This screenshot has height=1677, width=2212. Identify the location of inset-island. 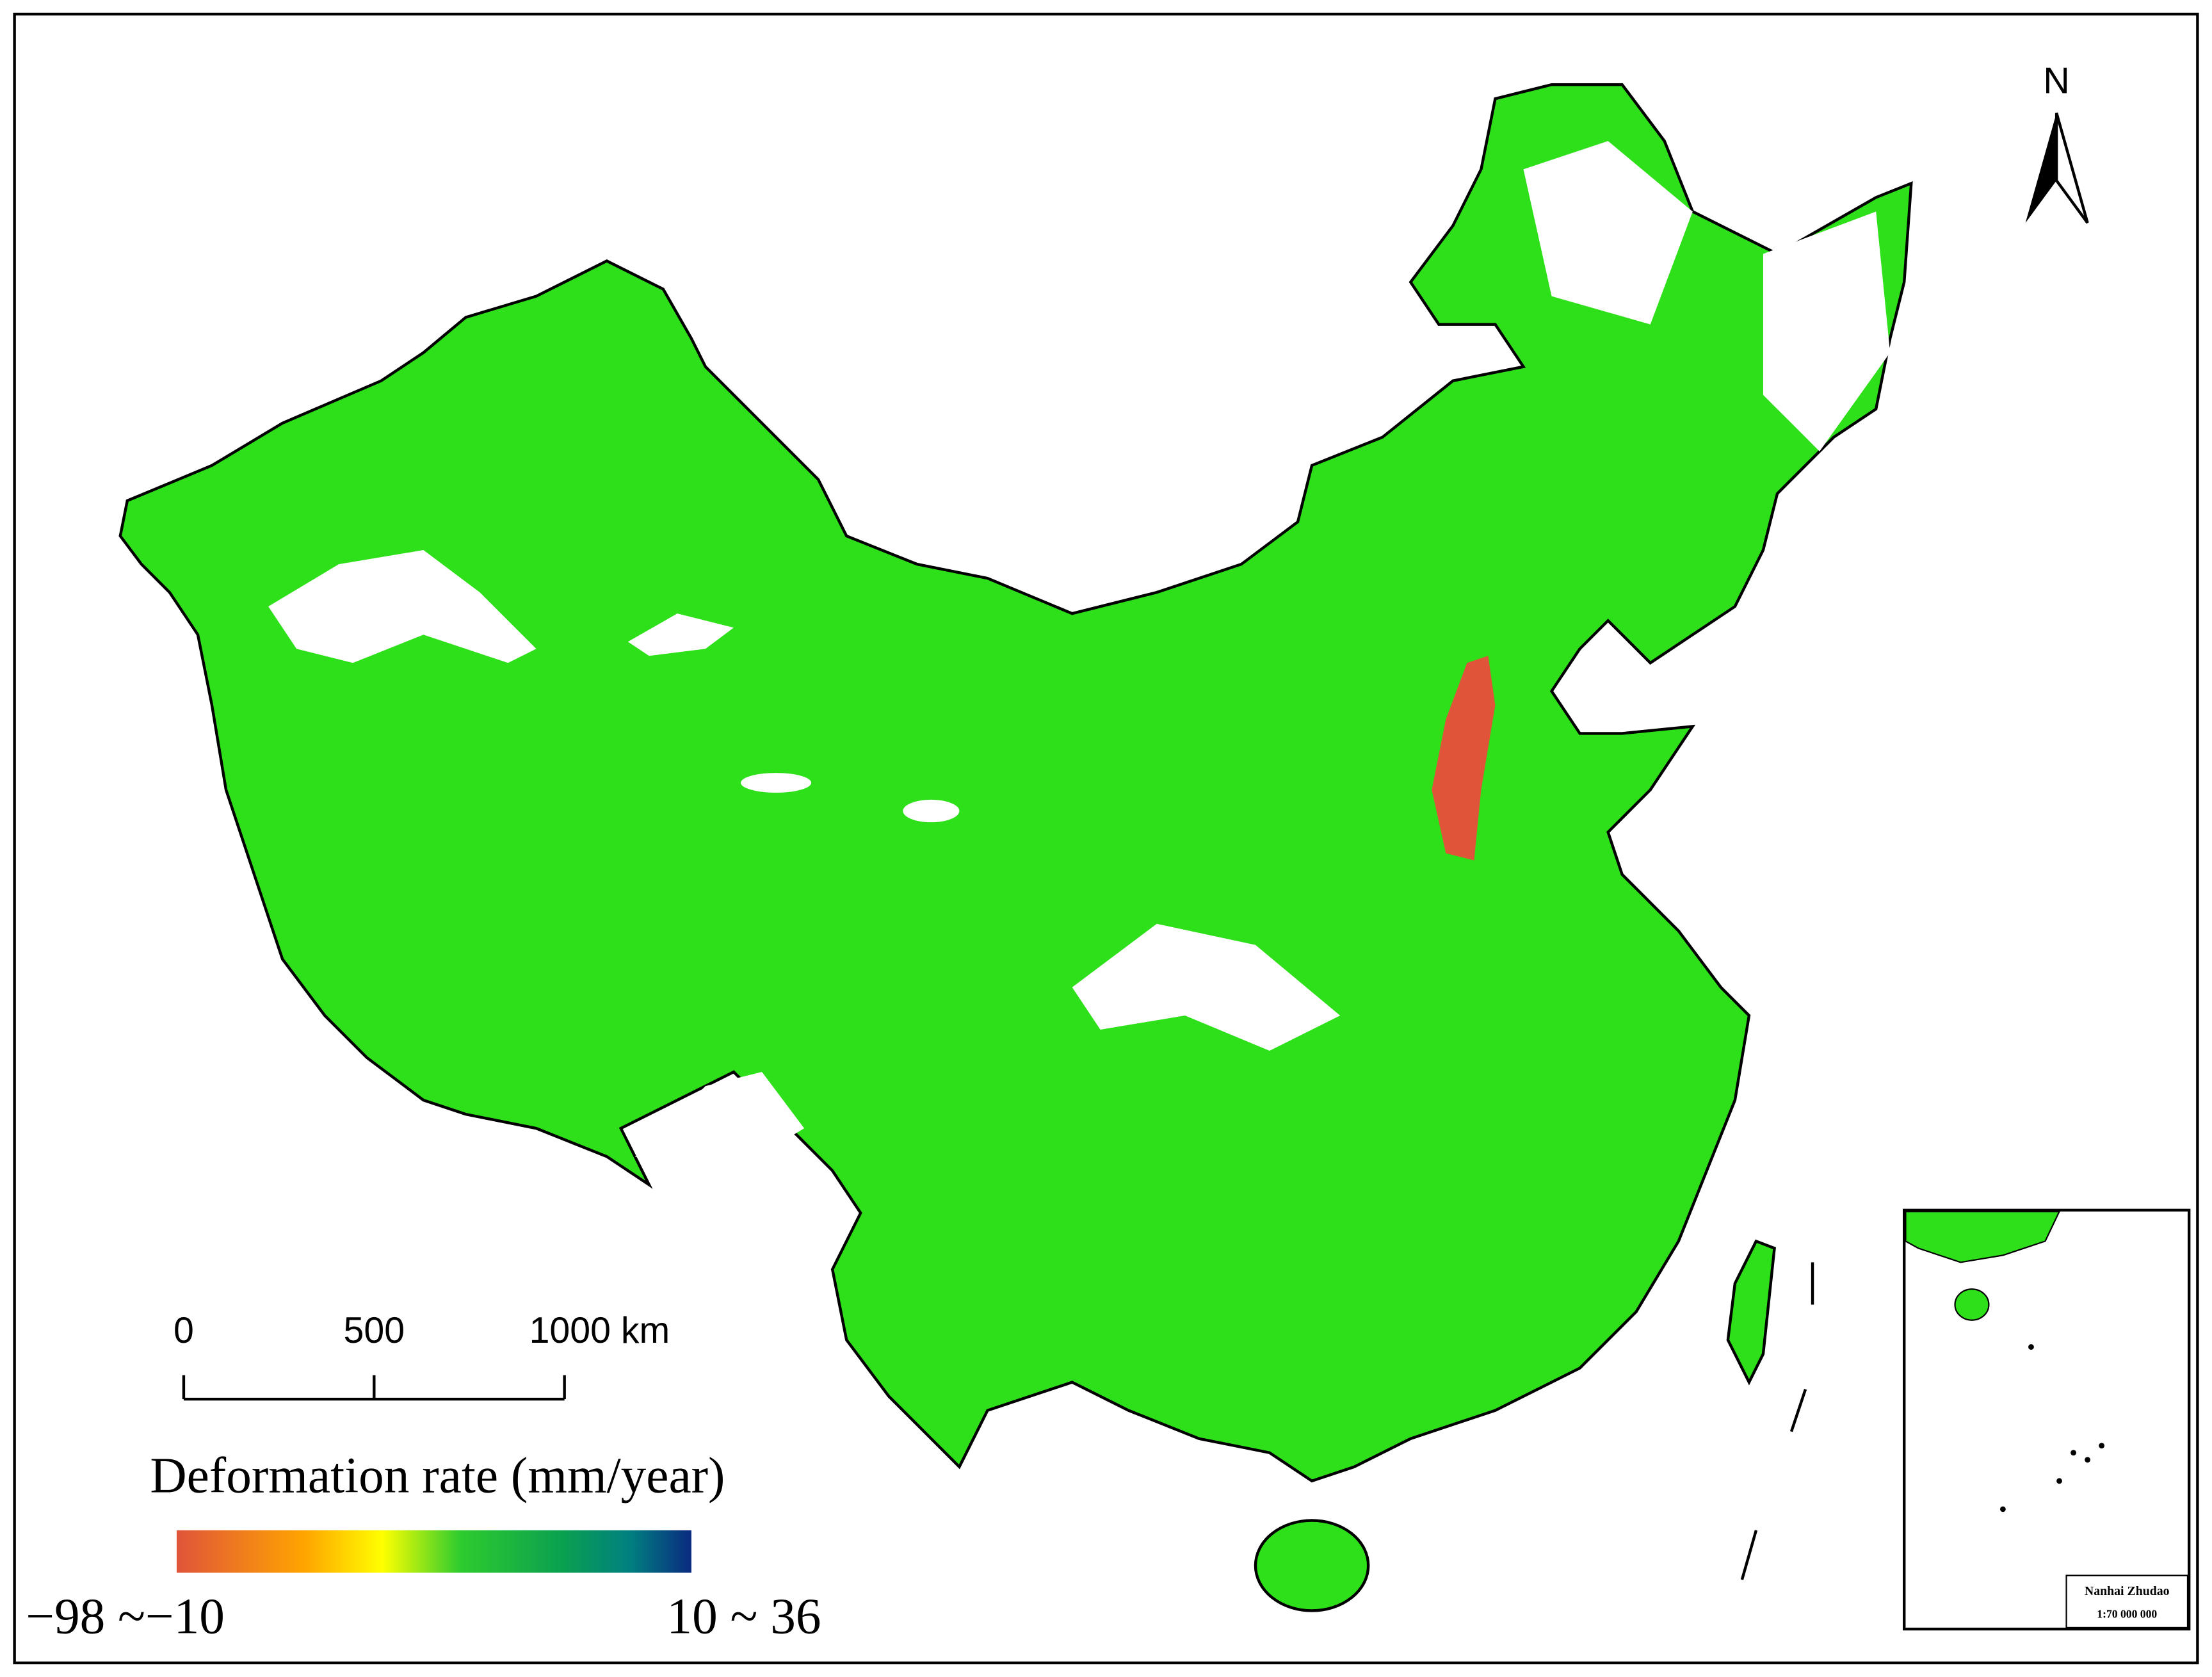
(1972, 1304).